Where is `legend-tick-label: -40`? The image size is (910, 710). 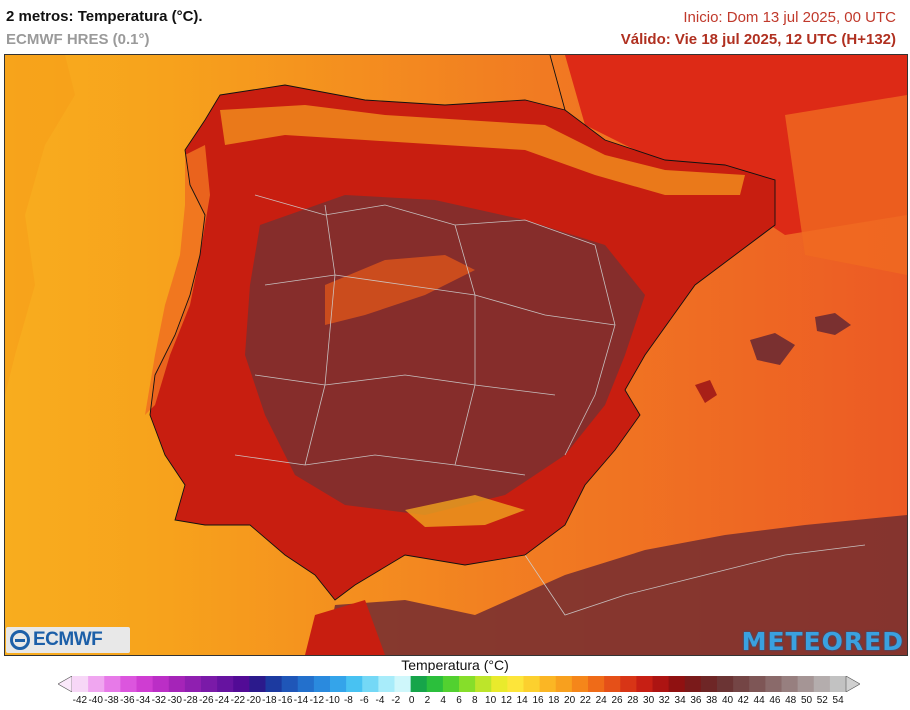
legend-tick-label: -40 is located at coordinates (95, 700).